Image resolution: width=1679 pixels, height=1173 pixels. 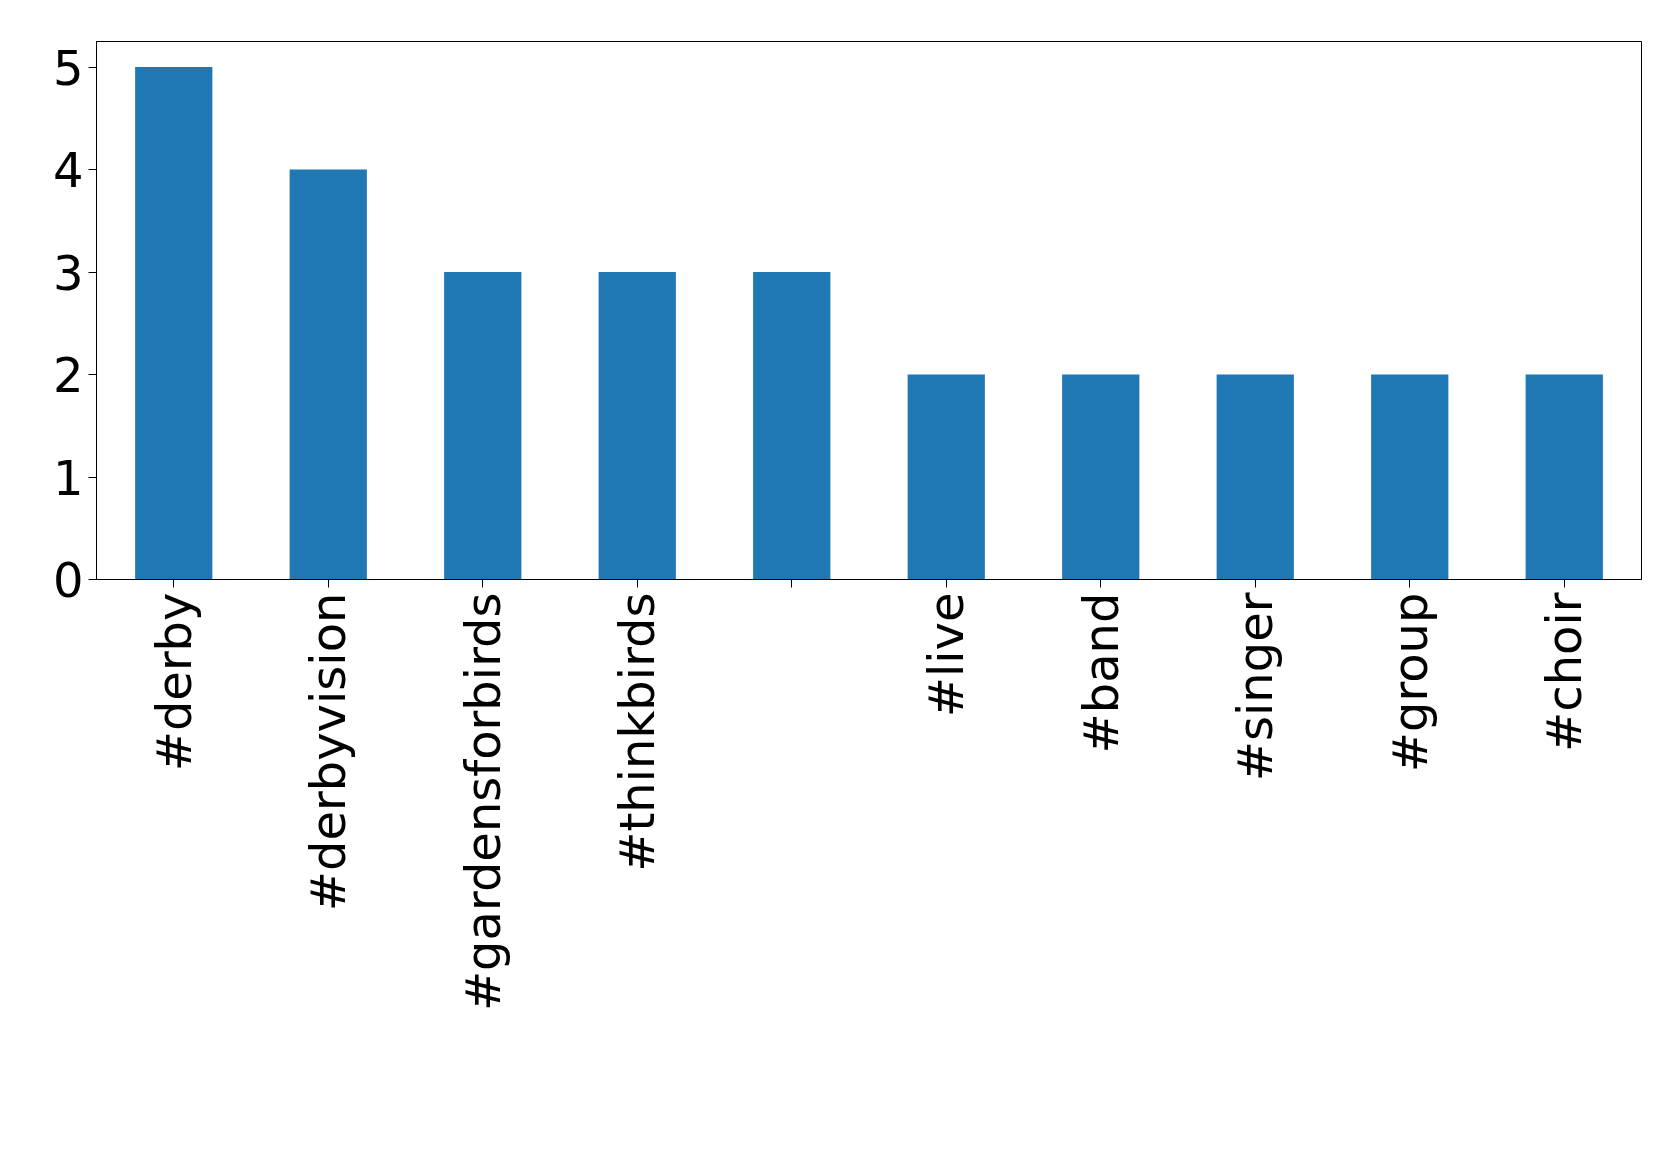 I want to click on x-tick-label: #derby, so click(x=173, y=682).